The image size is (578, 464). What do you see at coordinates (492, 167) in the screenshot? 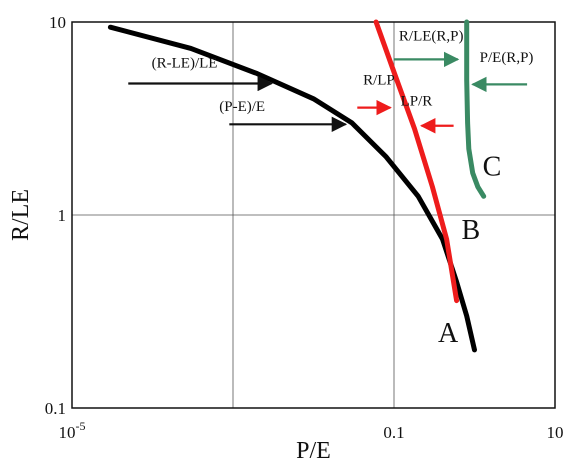
I see `curve-label-C: C` at bounding box center [492, 167].